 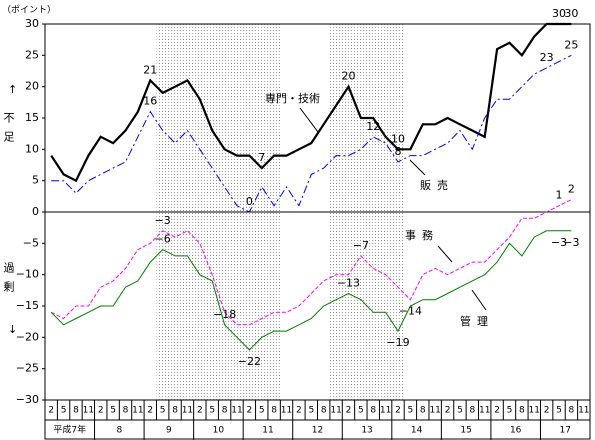 What do you see at coordinates (465, 431) in the screenshot?
I see `year-label: 15` at bounding box center [465, 431].